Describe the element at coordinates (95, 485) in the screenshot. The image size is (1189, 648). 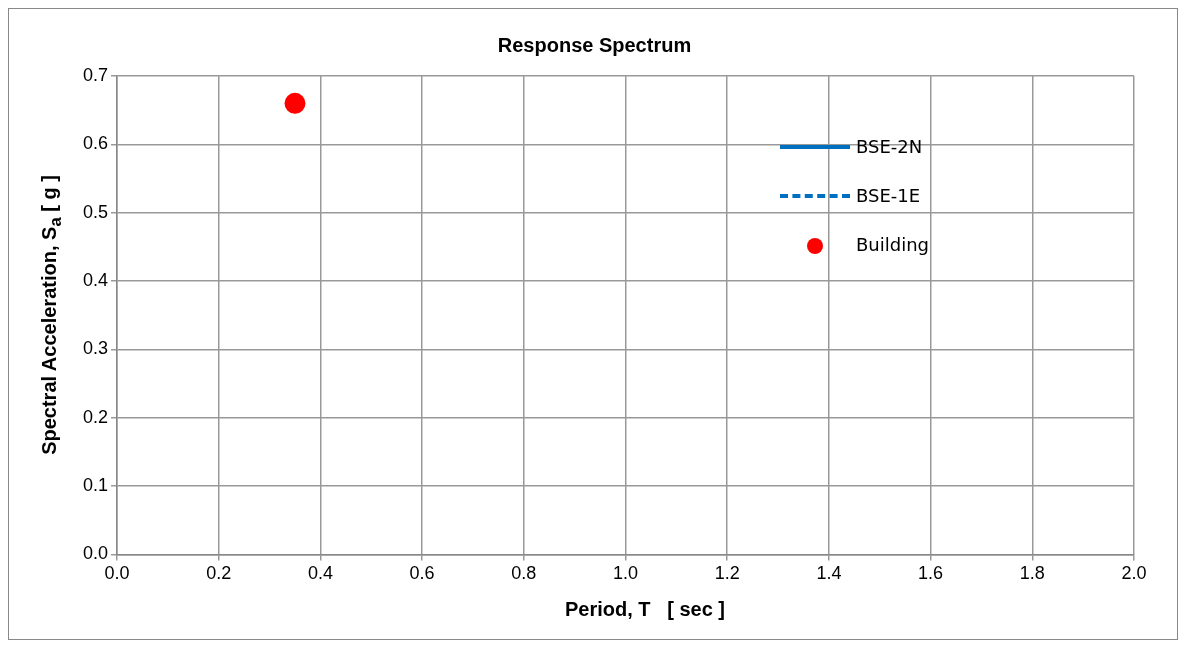
I see `y-tick-label: 0.1` at that location.